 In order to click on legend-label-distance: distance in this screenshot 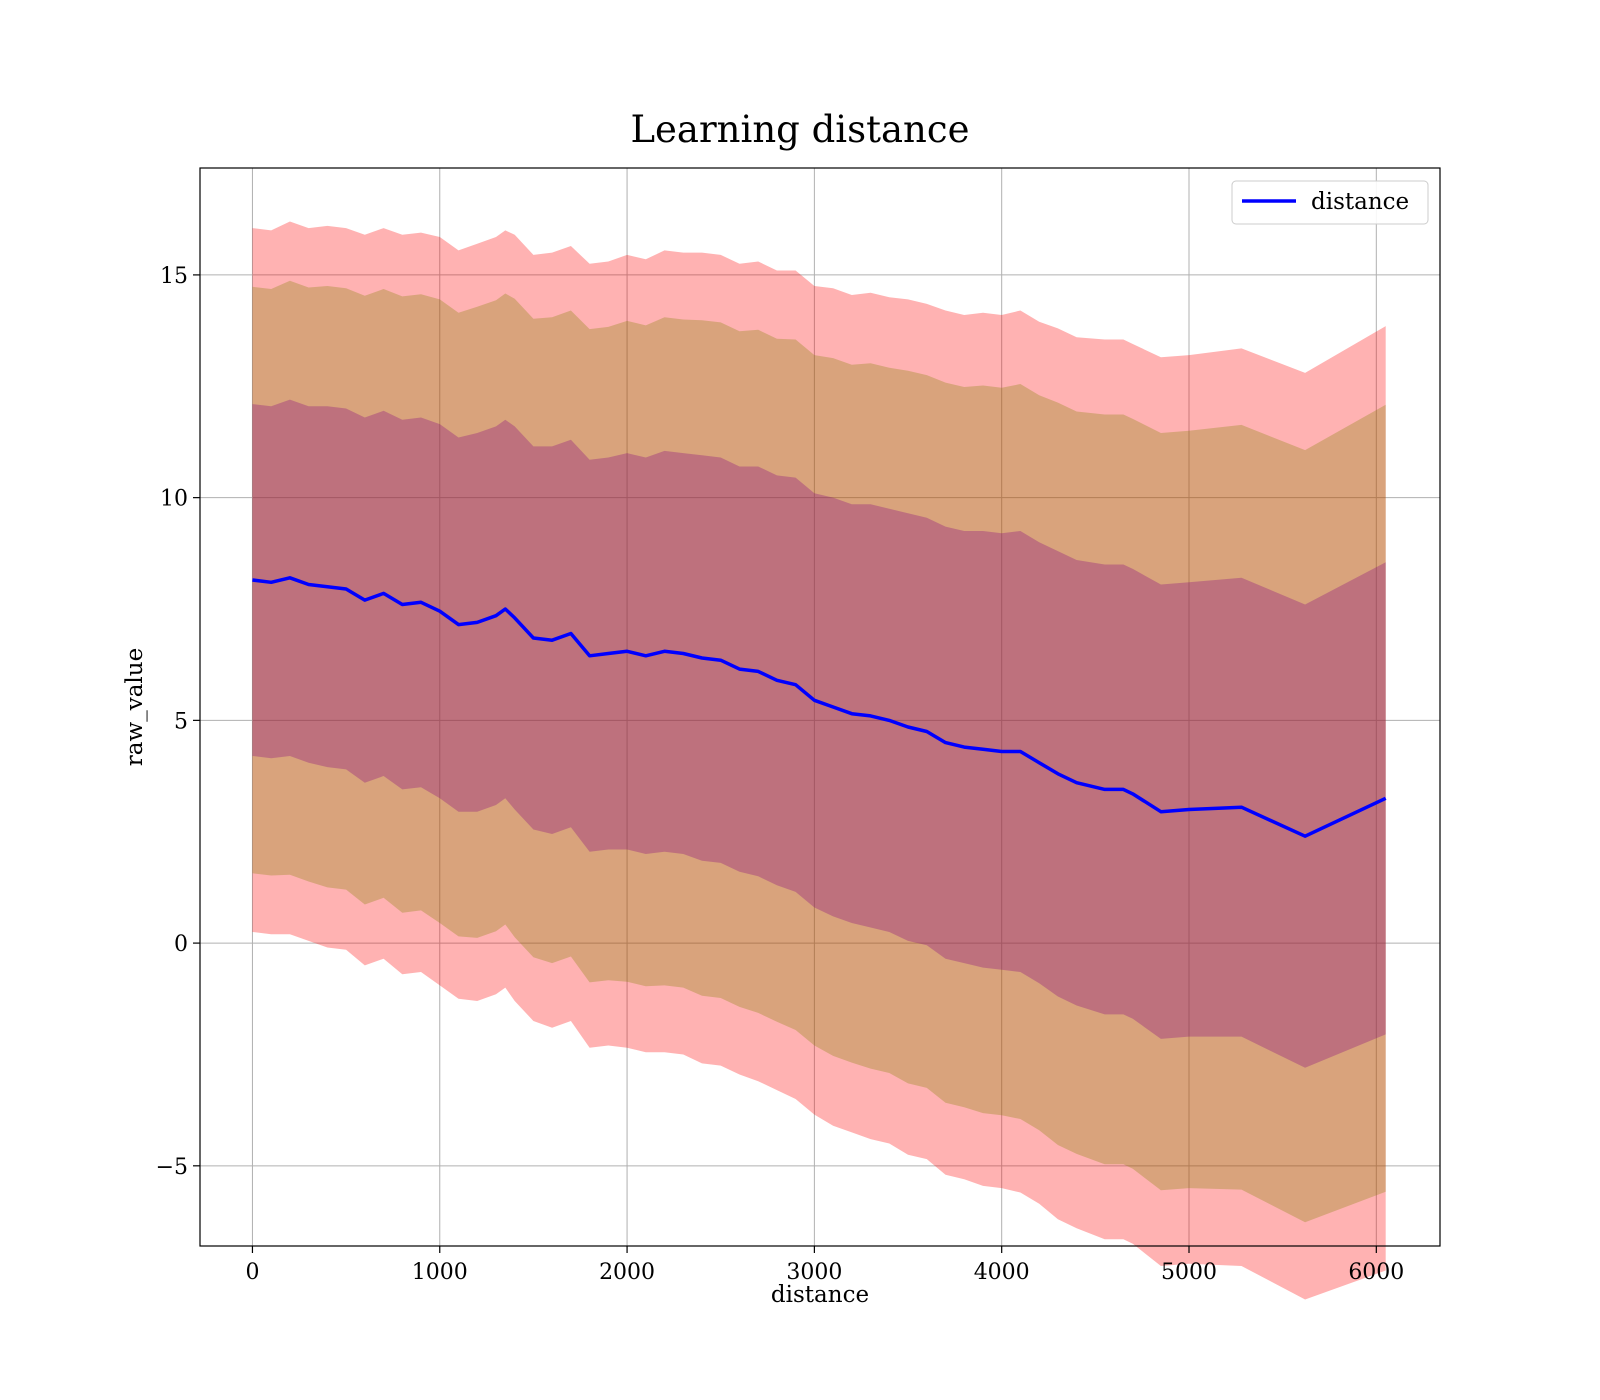, I will do `click(1360, 202)`.